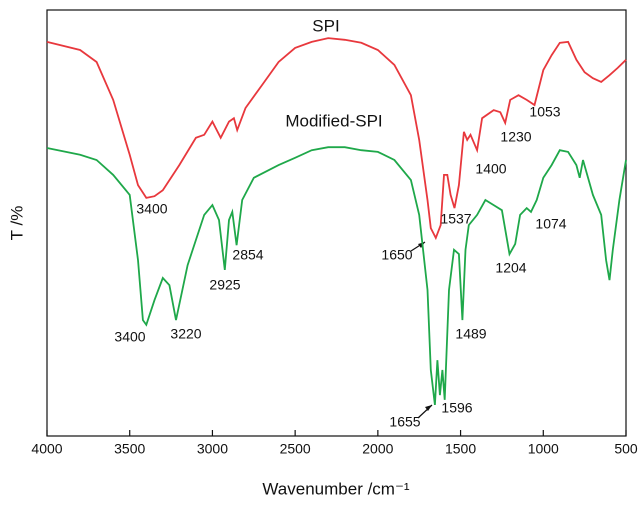  Describe the element at coordinates (129, 449) in the screenshot. I see `x-tick-label: 3500` at that location.